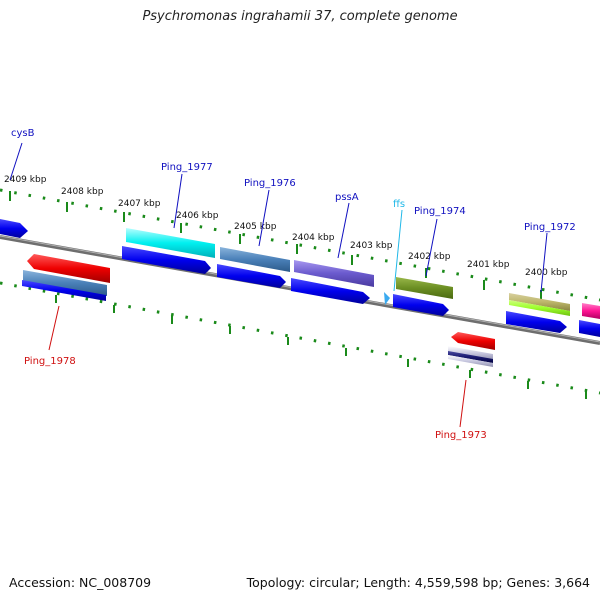 This screenshot has height=600, width=600. What do you see at coordinates (550, 227) in the screenshot?
I see `gene-label-ping1972: Ping_1972` at bounding box center [550, 227].